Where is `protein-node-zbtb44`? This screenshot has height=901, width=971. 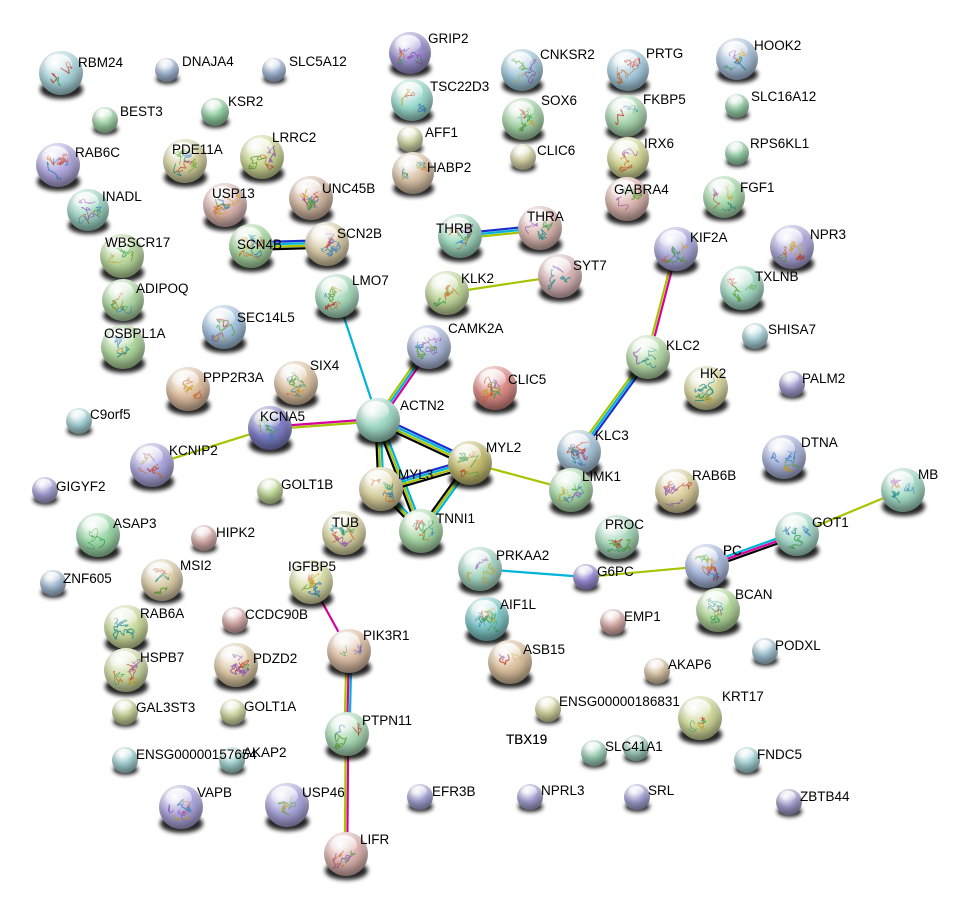
protein-node-zbtb44 is located at coordinates (789, 803).